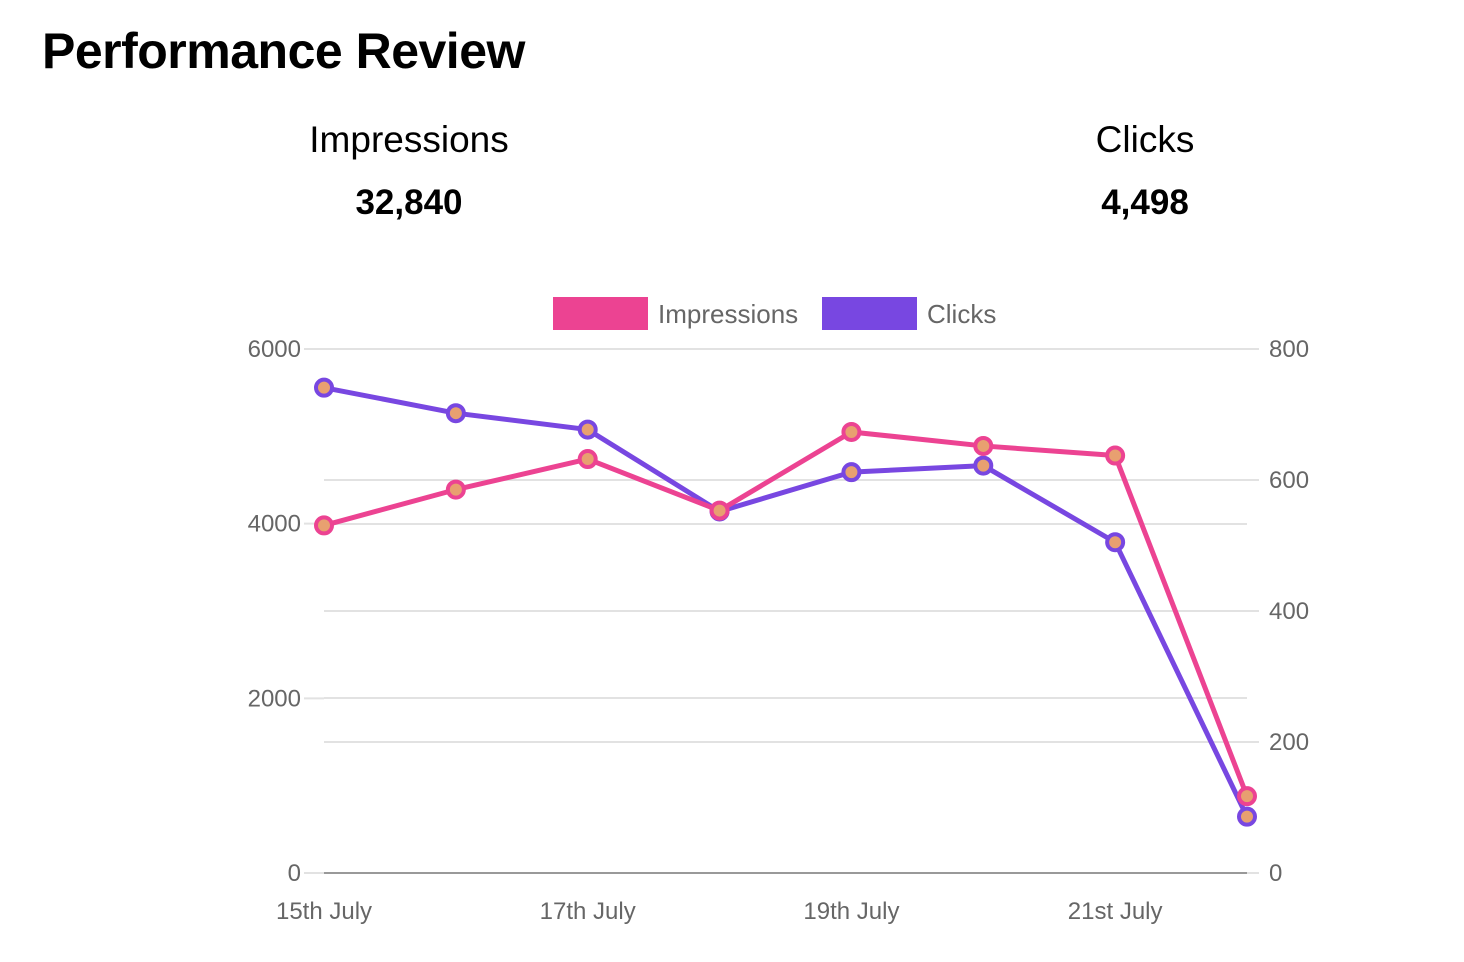  Describe the element at coordinates (409, 139) in the screenshot. I see `impressions-stat-label: Impressions` at that location.